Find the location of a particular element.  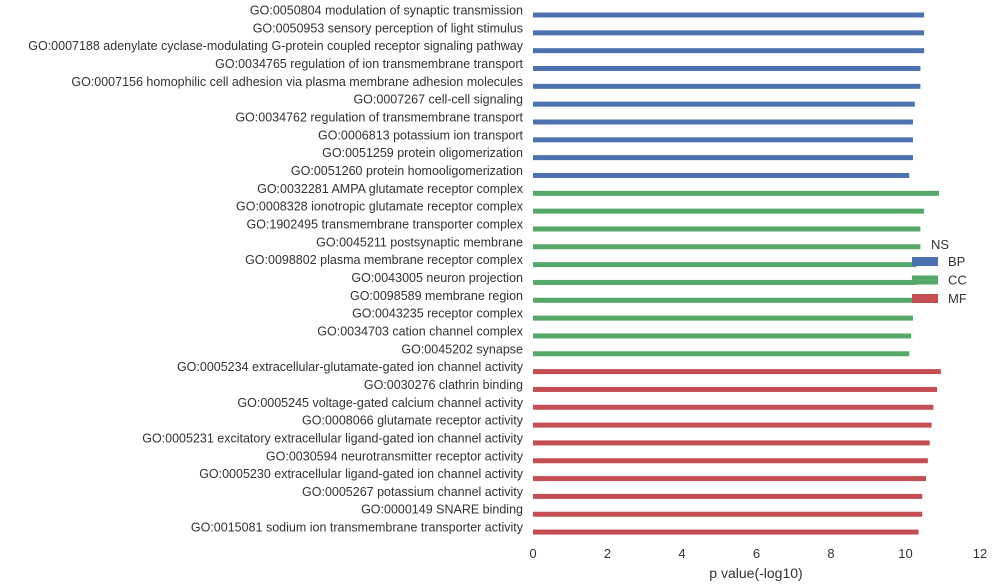

x-axis-label: p value(-log10) is located at coordinates (755, 573).